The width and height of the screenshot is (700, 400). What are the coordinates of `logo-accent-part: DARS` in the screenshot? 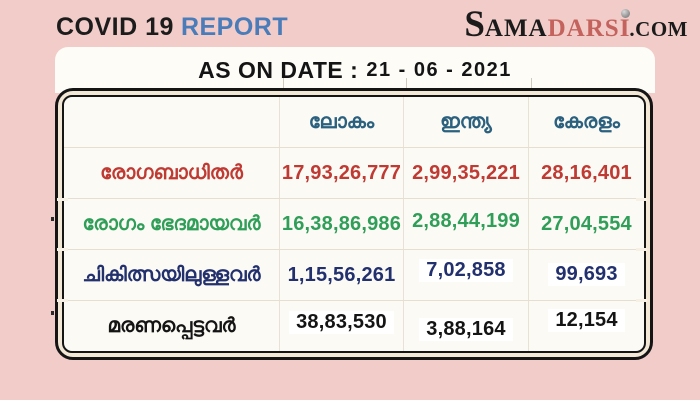 It's located at (583, 28).